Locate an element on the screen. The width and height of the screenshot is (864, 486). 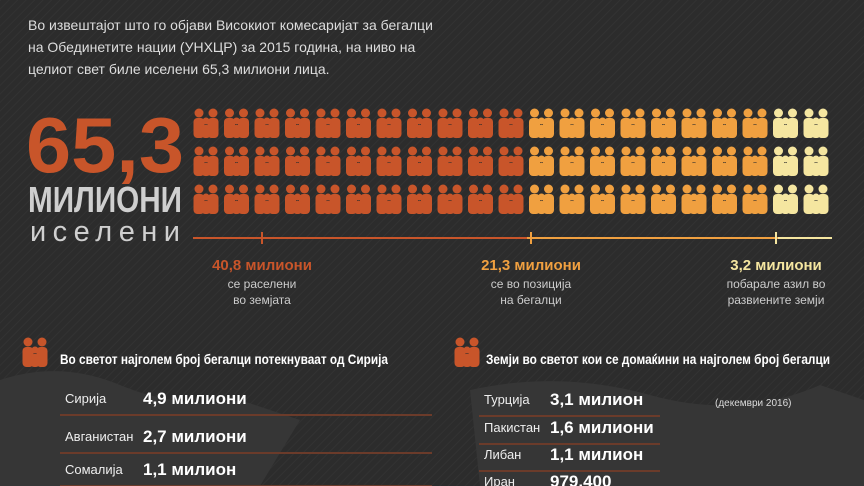
row-amount: 1,6 милиони is located at coordinates (602, 427).